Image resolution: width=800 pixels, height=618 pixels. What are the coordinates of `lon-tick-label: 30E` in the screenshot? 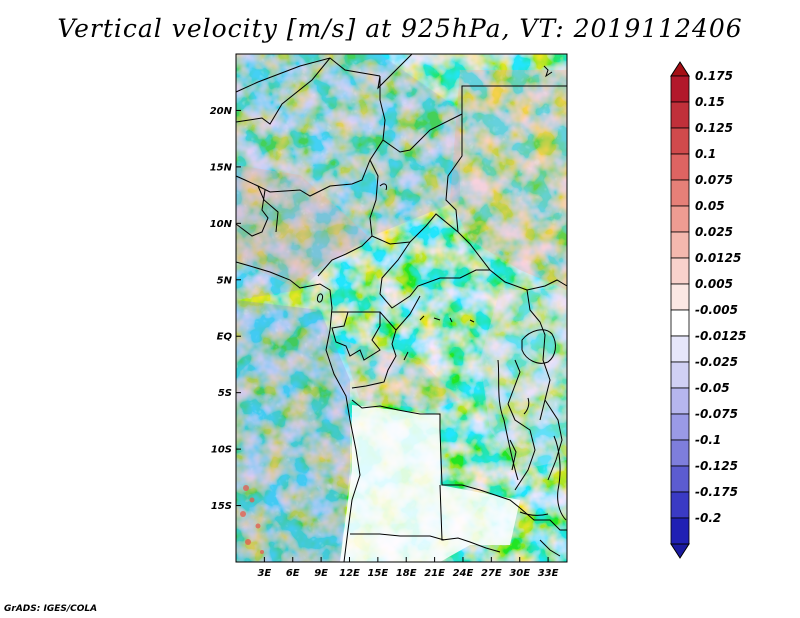 It's located at (519, 573).